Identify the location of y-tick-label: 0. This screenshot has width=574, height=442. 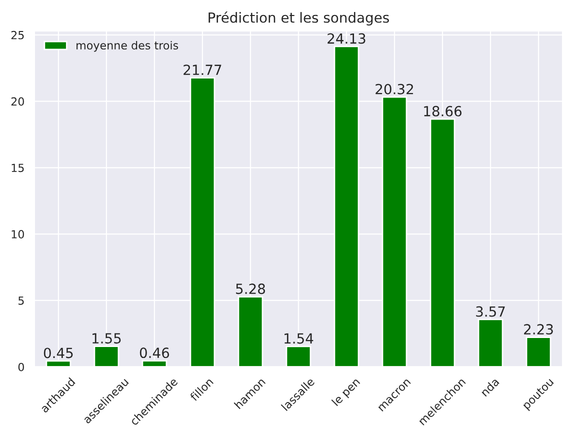
(21, 367).